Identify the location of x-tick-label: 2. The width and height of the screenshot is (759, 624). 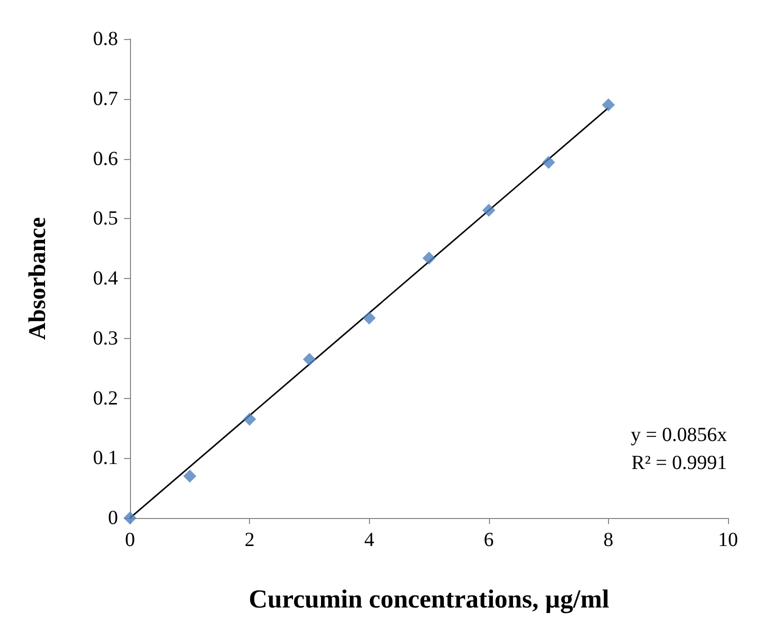
(249, 540).